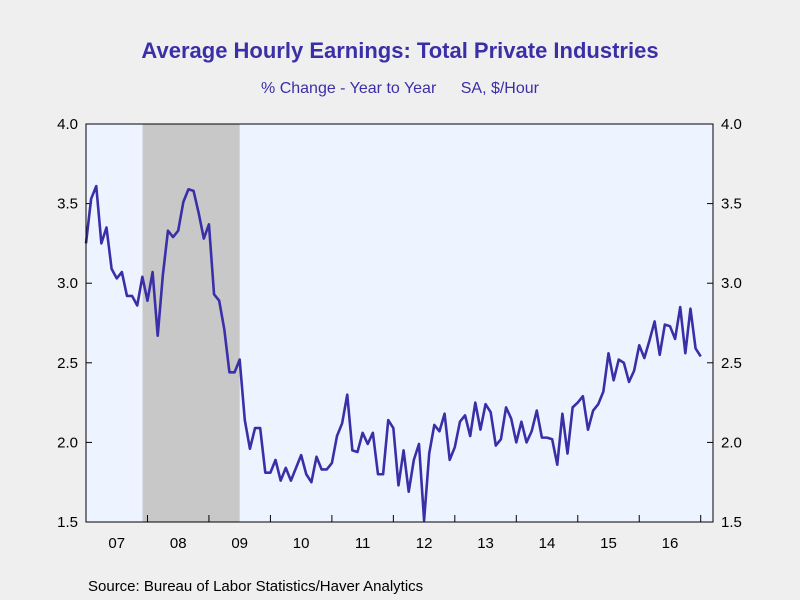 The height and width of the screenshot is (600, 800). Describe the element at coordinates (731, 124) in the screenshot. I see `y-tick-label-right: 4.0` at that location.